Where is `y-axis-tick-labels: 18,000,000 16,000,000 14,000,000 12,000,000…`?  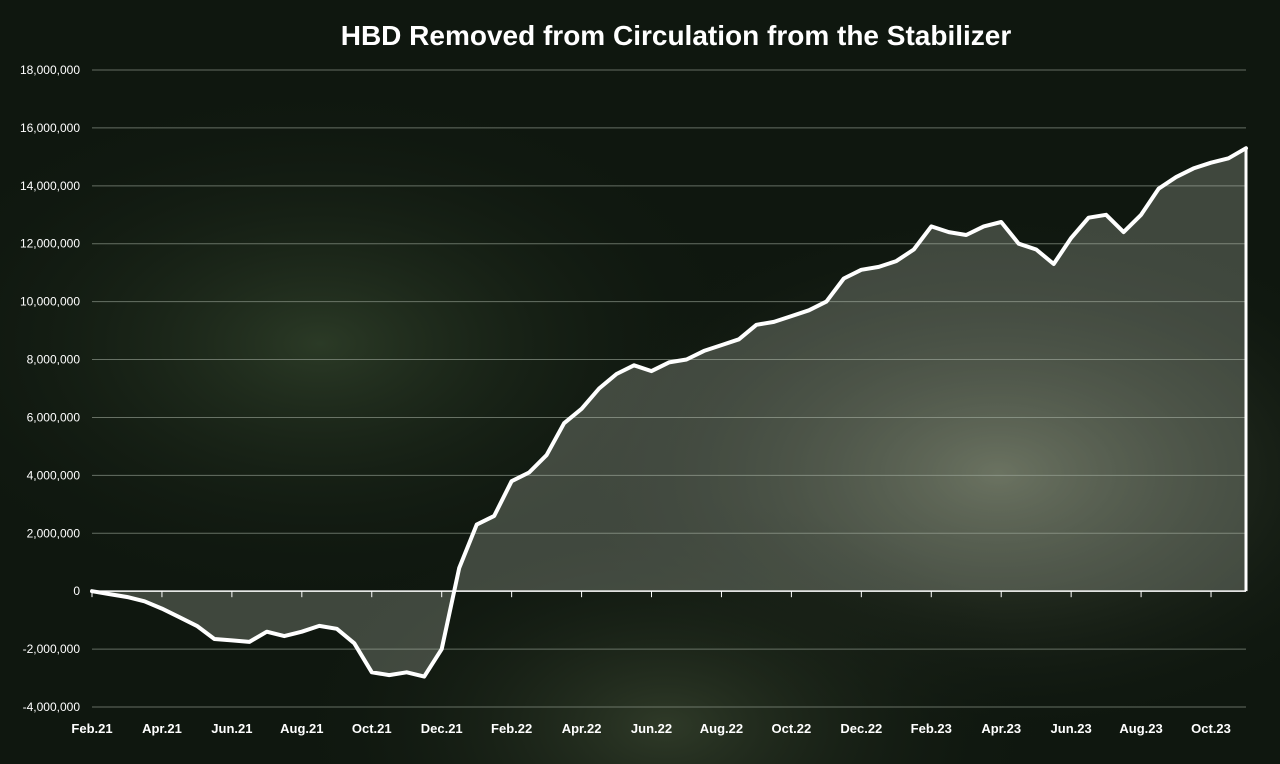
y-axis-tick-labels: 18,000,000 16,000,000 14,000,000 12,000,000… is located at coordinates (50, 388).